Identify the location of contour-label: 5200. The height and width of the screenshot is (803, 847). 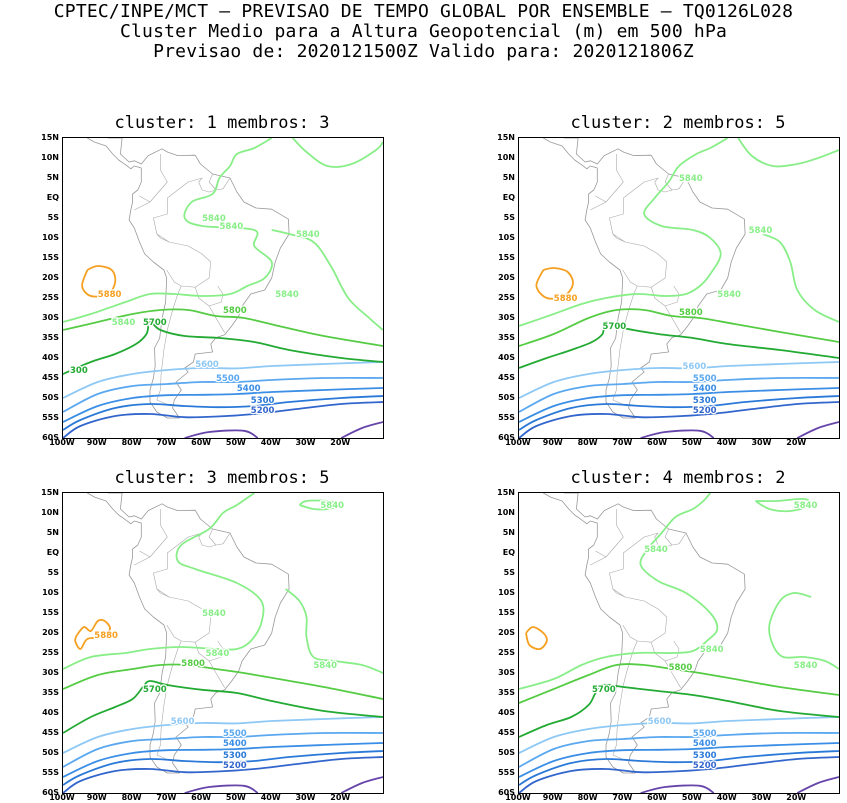
(263, 411).